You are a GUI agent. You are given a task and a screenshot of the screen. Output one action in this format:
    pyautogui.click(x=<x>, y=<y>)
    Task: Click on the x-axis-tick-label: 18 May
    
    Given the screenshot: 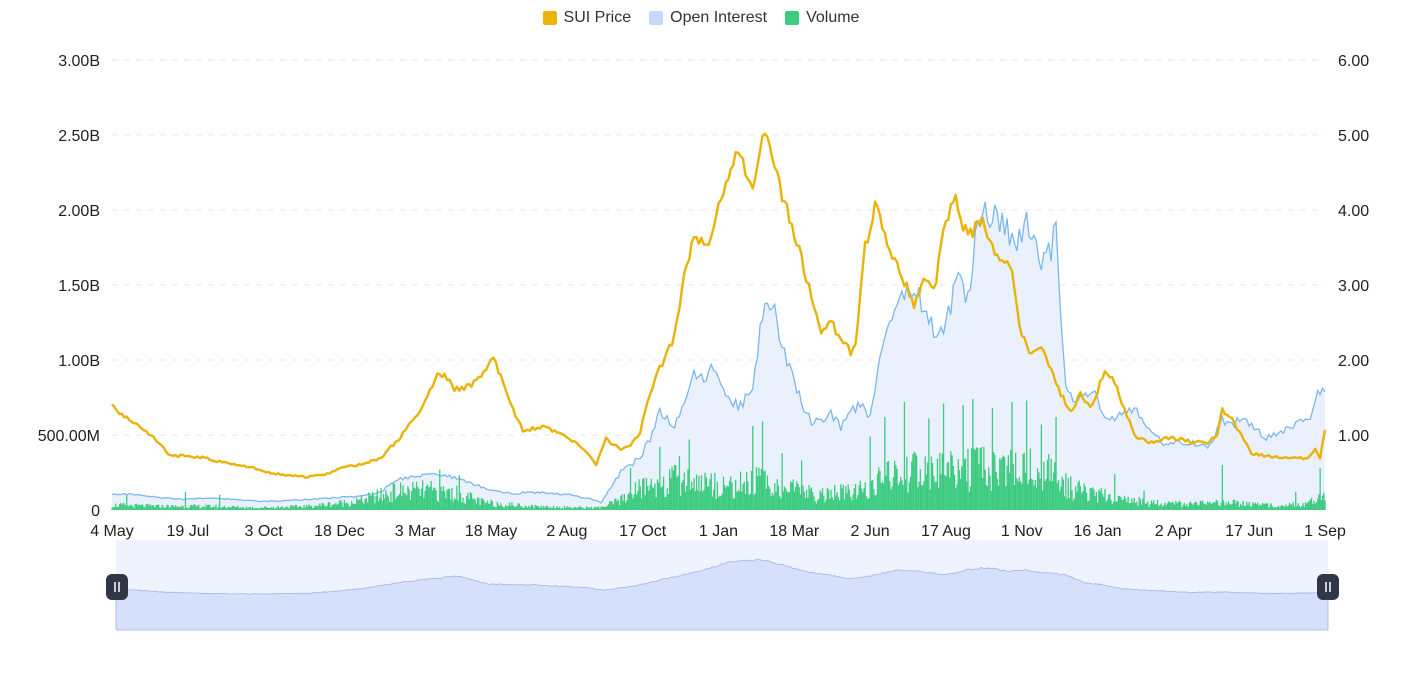 What is the action you would take?
    pyautogui.click(x=491, y=531)
    